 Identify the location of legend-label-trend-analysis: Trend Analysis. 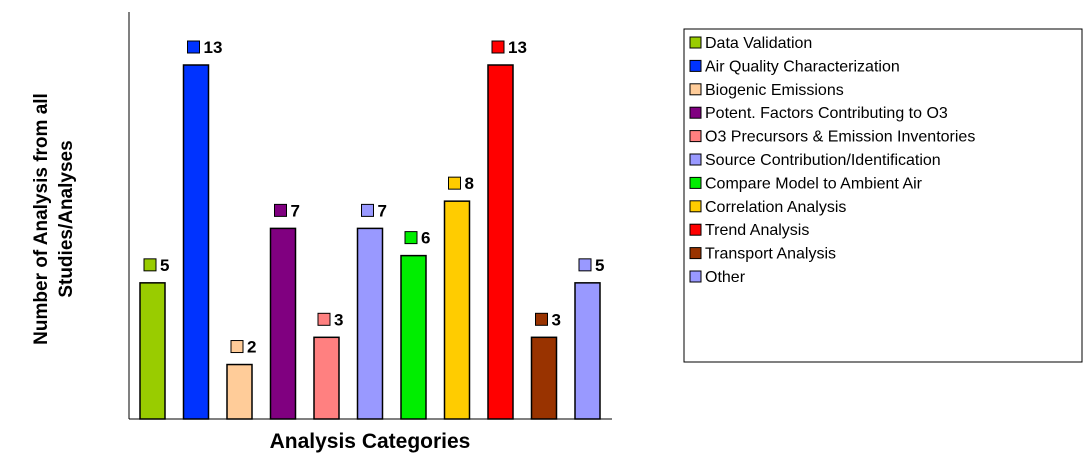
(757, 230).